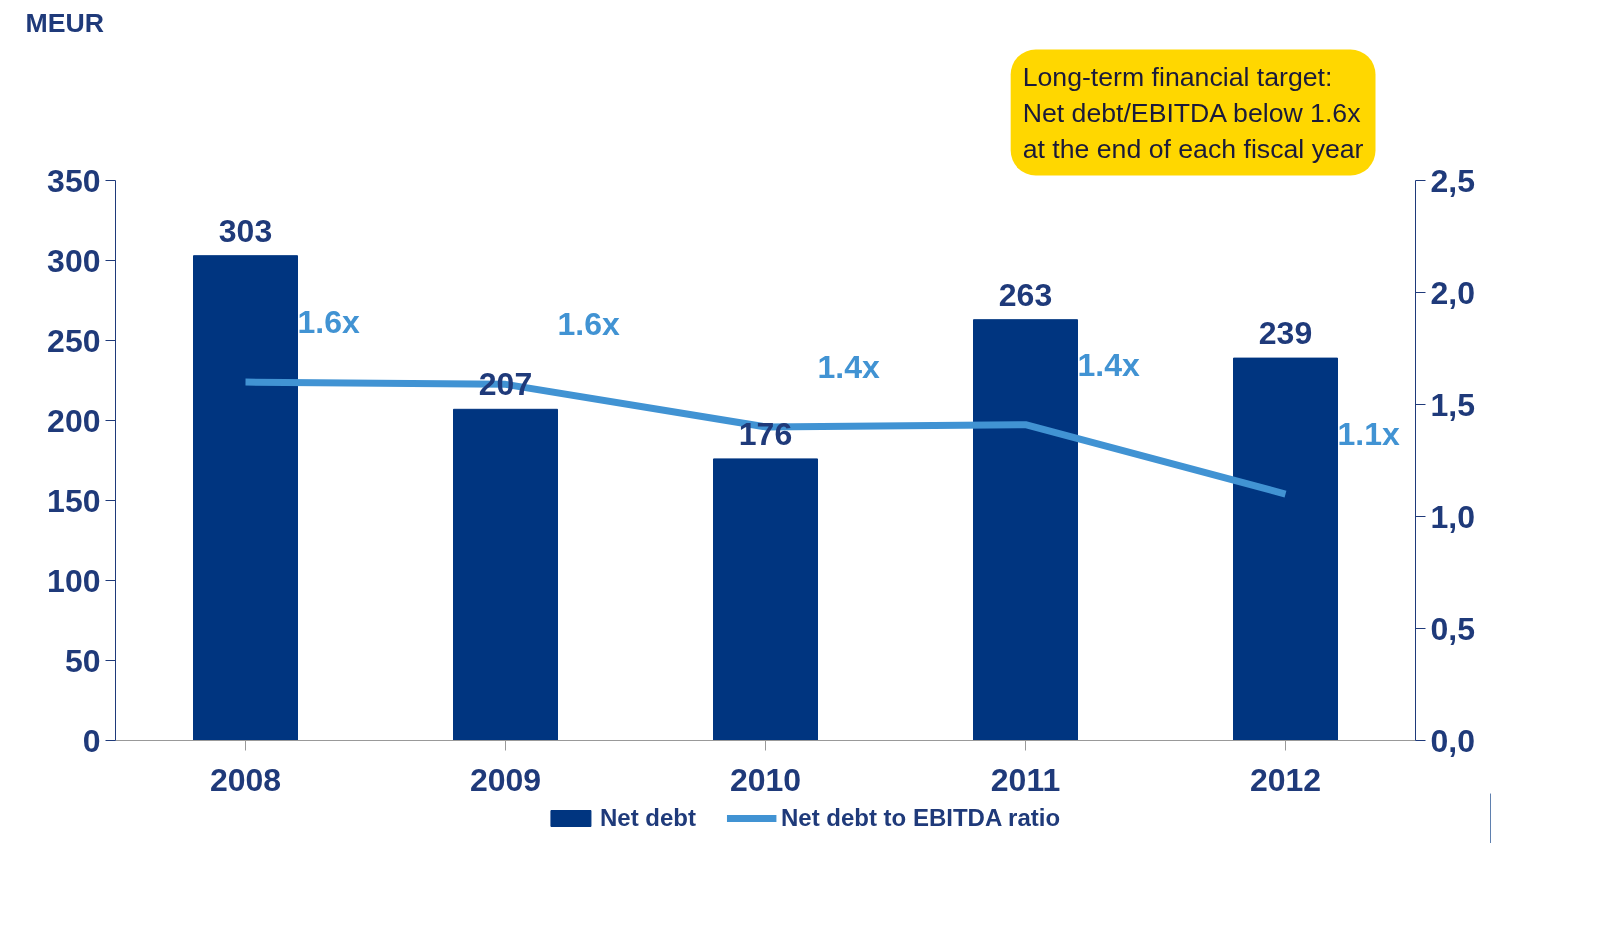 This screenshot has height=928, width=1619. What do you see at coordinates (1452, 404) in the screenshot?
I see `y2-tick-label: 1,5` at bounding box center [1452, 404].